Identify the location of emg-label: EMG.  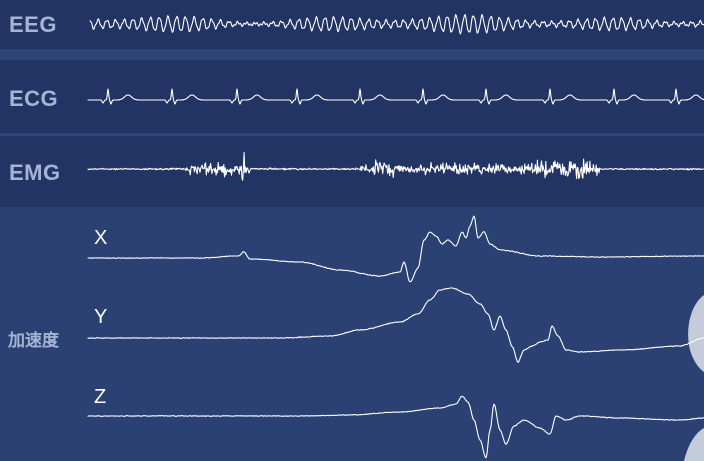
(35, 172).